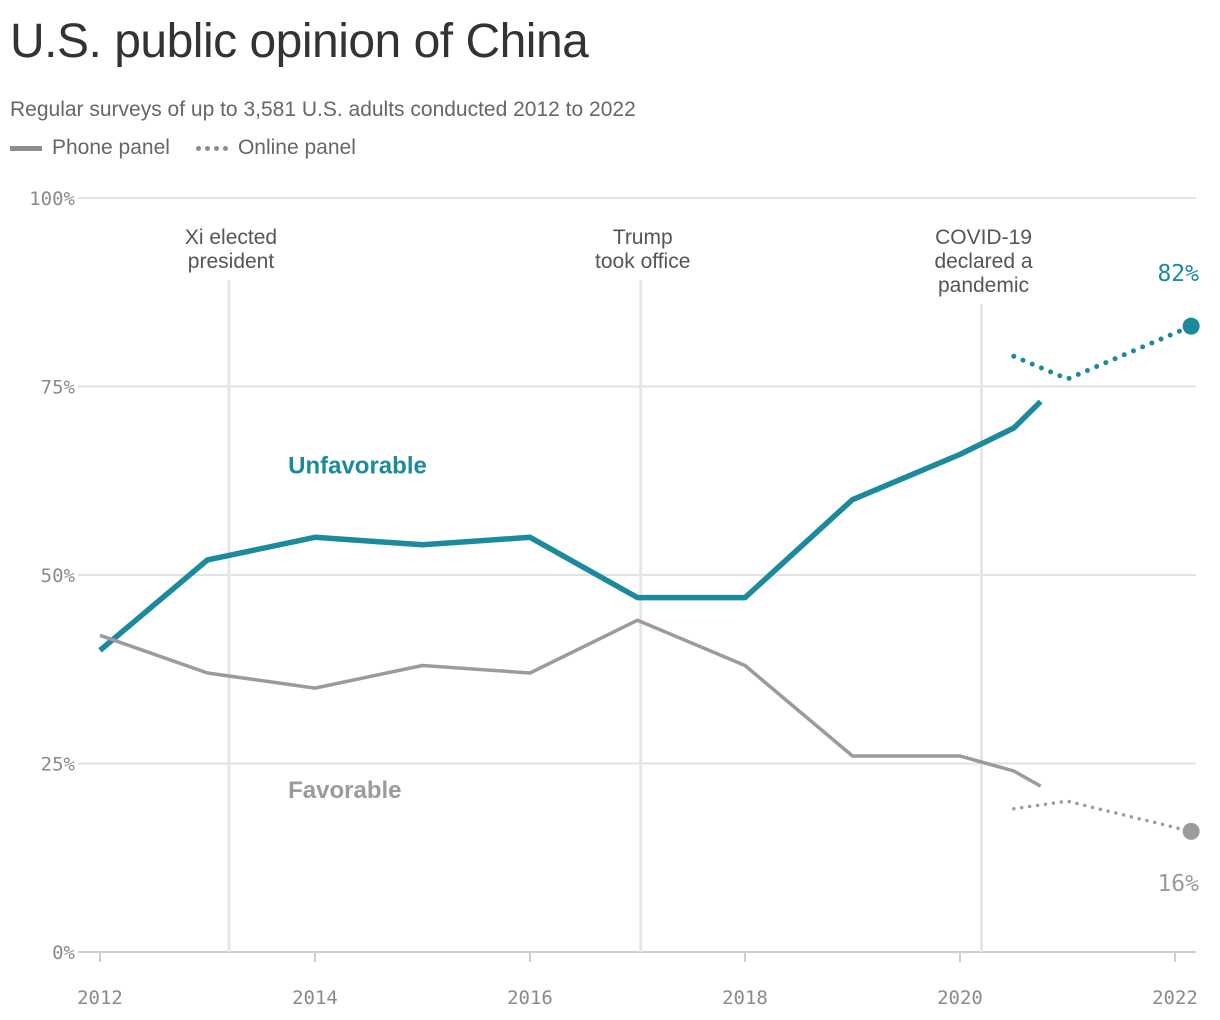 Image resolution: width=1220 pixels, height=1020 pixels. What do you see at coordinates (1191, 831) in the screenshot?
I see `favorable-end-point` at bounding box center [1191, 831].